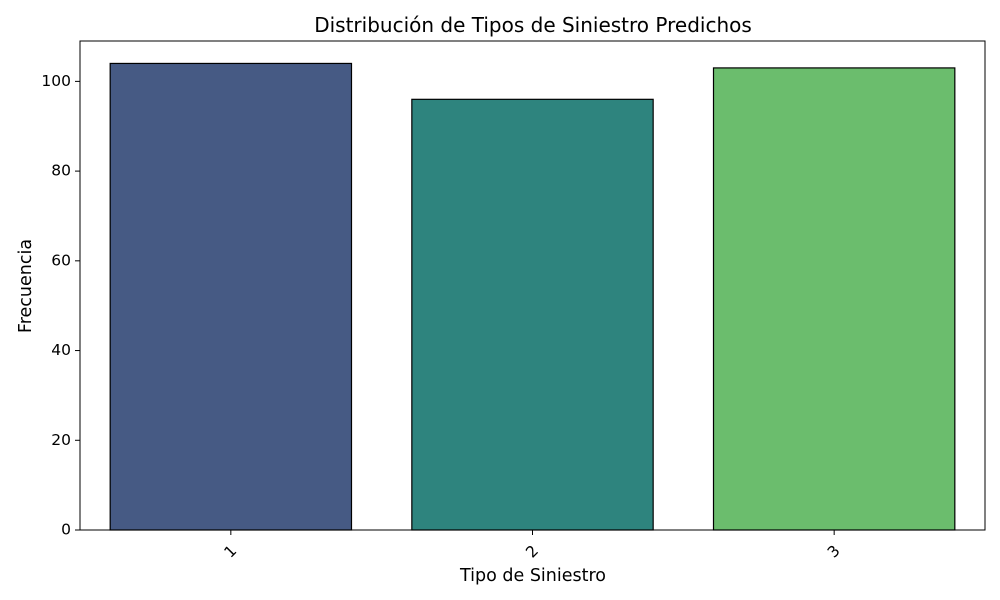 This screenshot has width=1000, height=600. What do you see at coordinates (26, 286) in the screenshot?
I see `y-axis-label: Frecuencia` at bounding box center [26, 286].